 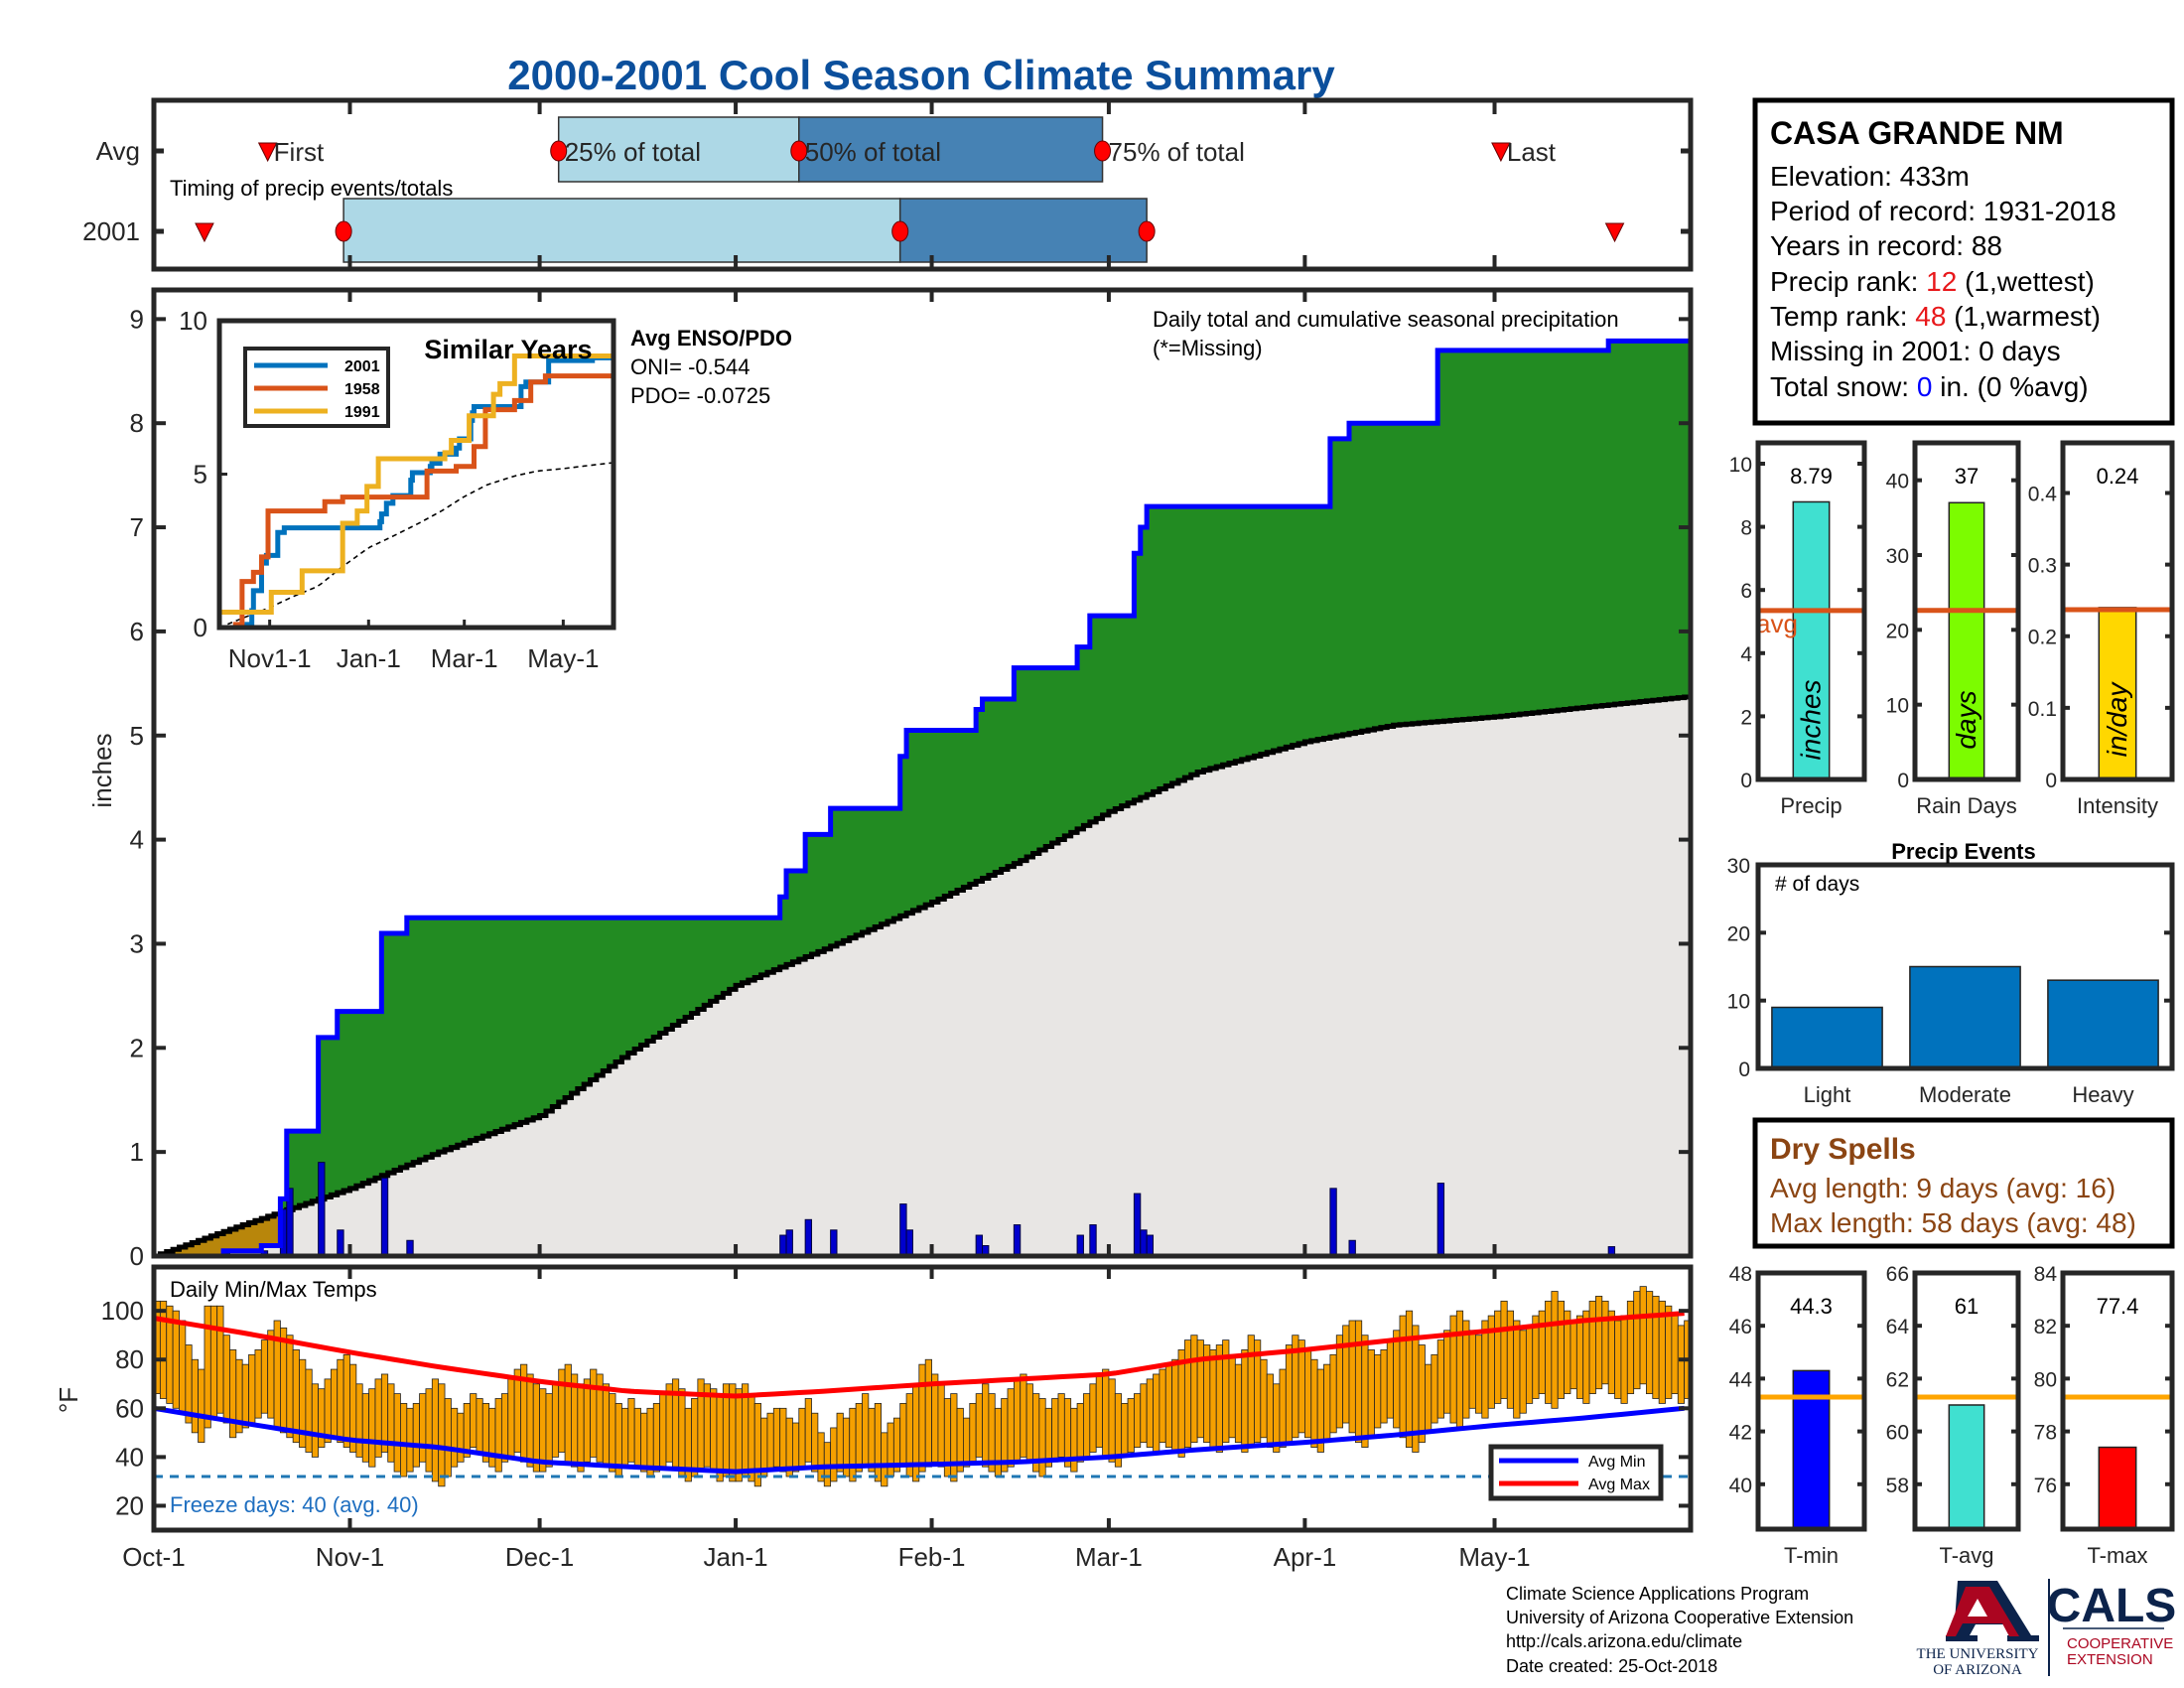 What do you see at coordinates (1744, 1069) in the screenshot?
I see `events-y-tick-label: 0` at bounding box center [1744, 1069].